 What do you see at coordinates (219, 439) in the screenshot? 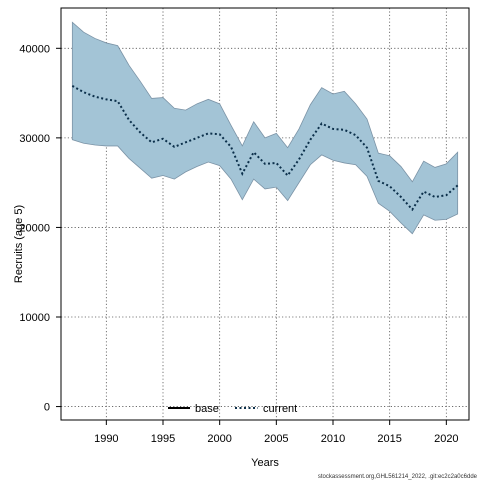
I see `x-tick-label: 2000` at bounding box center [219, 439].